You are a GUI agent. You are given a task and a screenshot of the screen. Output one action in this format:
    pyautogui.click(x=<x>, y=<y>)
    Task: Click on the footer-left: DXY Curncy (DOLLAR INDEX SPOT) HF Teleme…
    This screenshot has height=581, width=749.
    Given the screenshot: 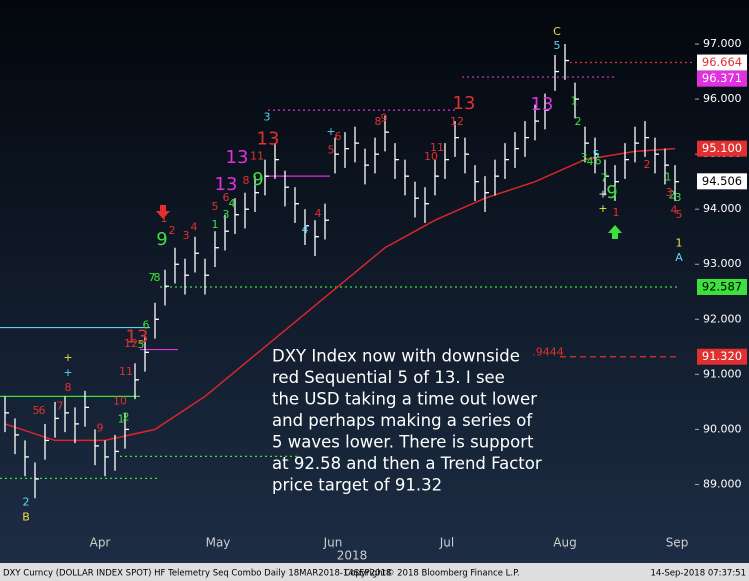 What is the action you would take?
    pyautogui.click(x=197, y=574)
    